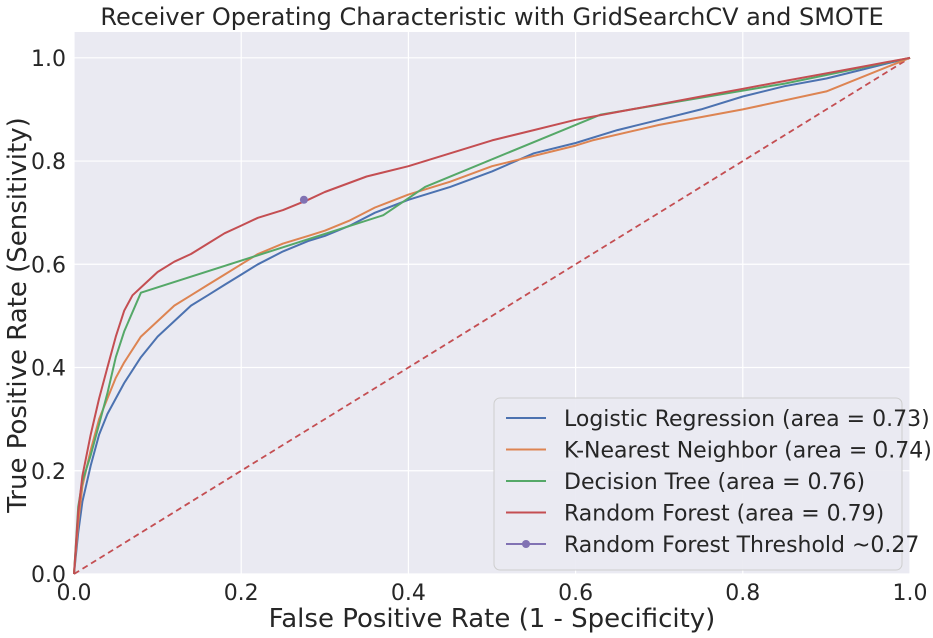  Describe the element at coordinates (741, 545) in the screenshot. I see `legend-entry: Random Forest Threshold ~0.27` at that location.